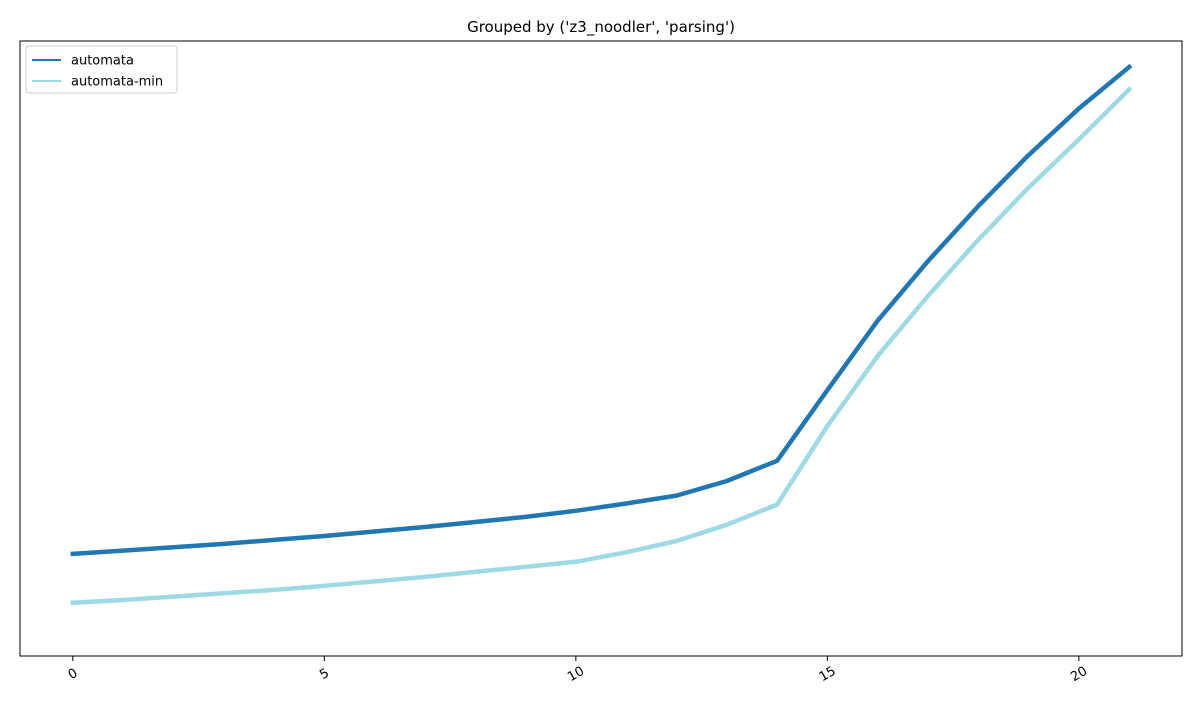 The image size is (1202, 706). I want to click on x-tick-label: 10, so click(576, 674).